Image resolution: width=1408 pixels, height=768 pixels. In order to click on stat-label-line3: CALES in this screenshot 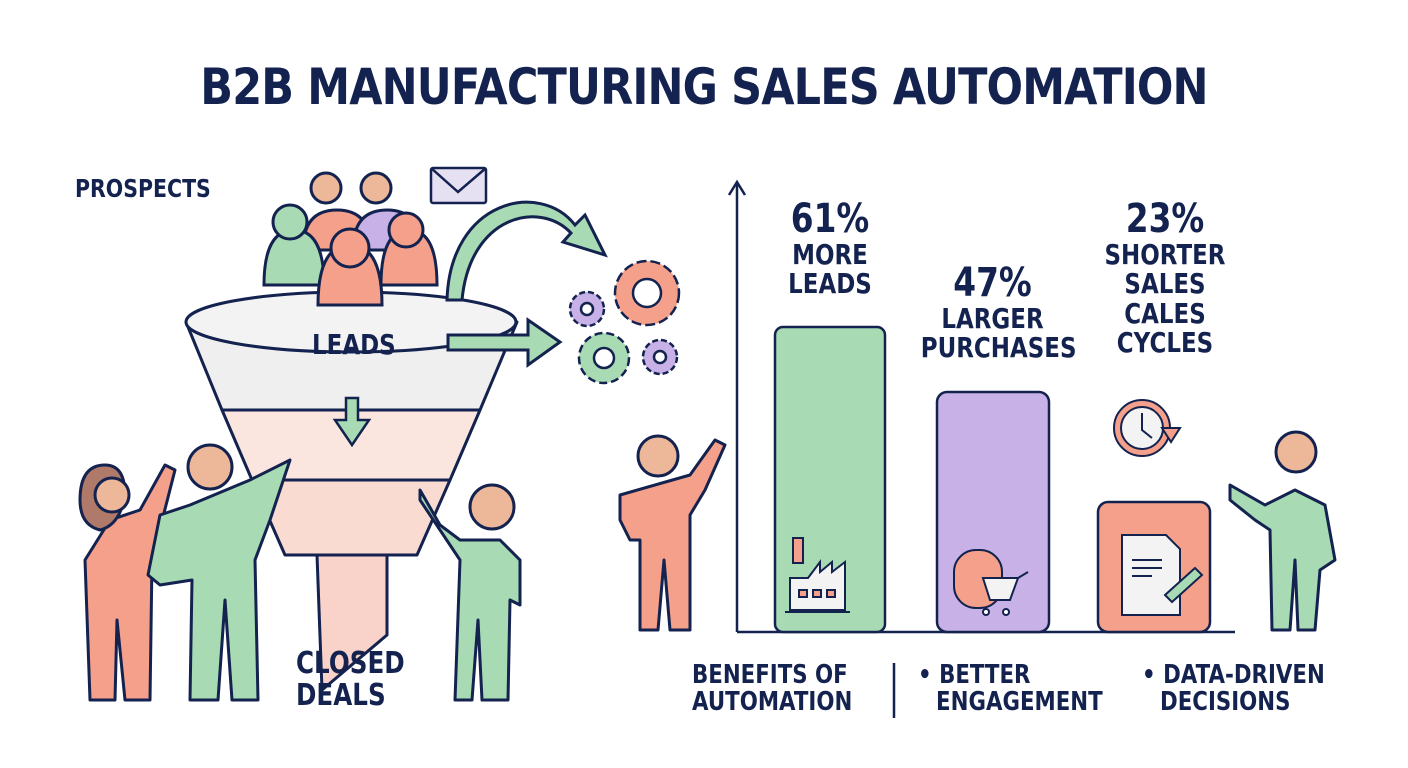, I will do `click(1165, 313)`.